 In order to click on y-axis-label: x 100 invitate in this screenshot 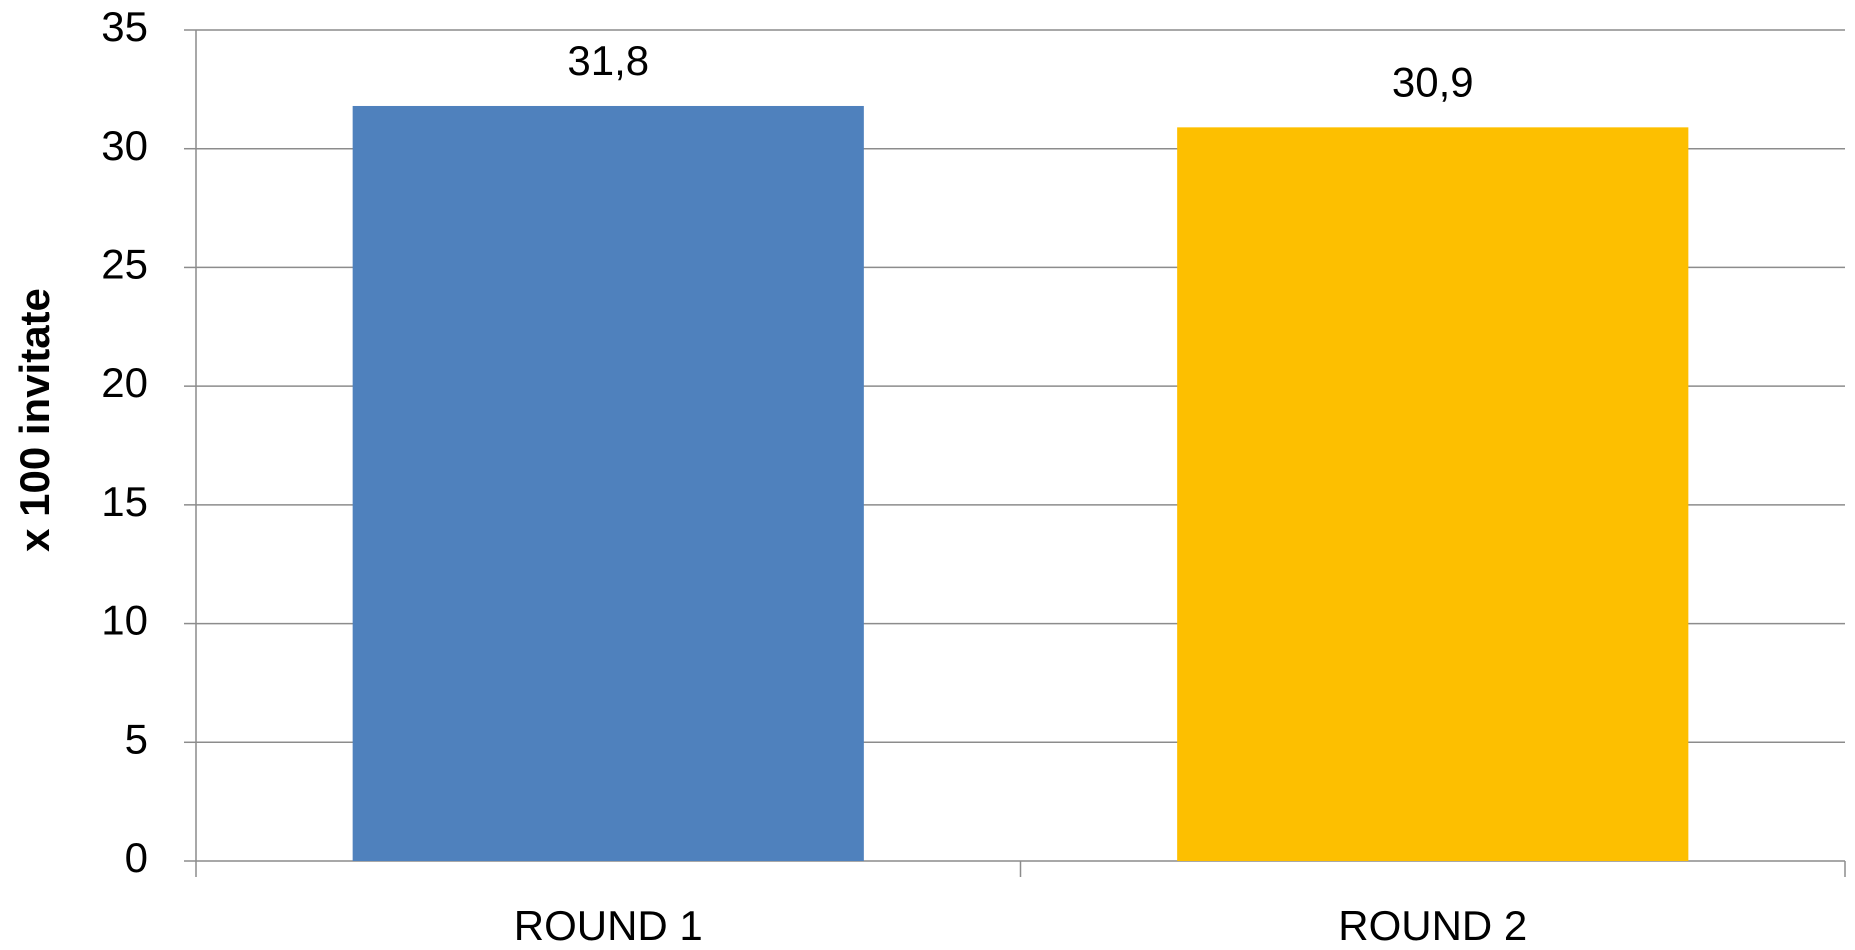, I will do `click(34, 420)`.